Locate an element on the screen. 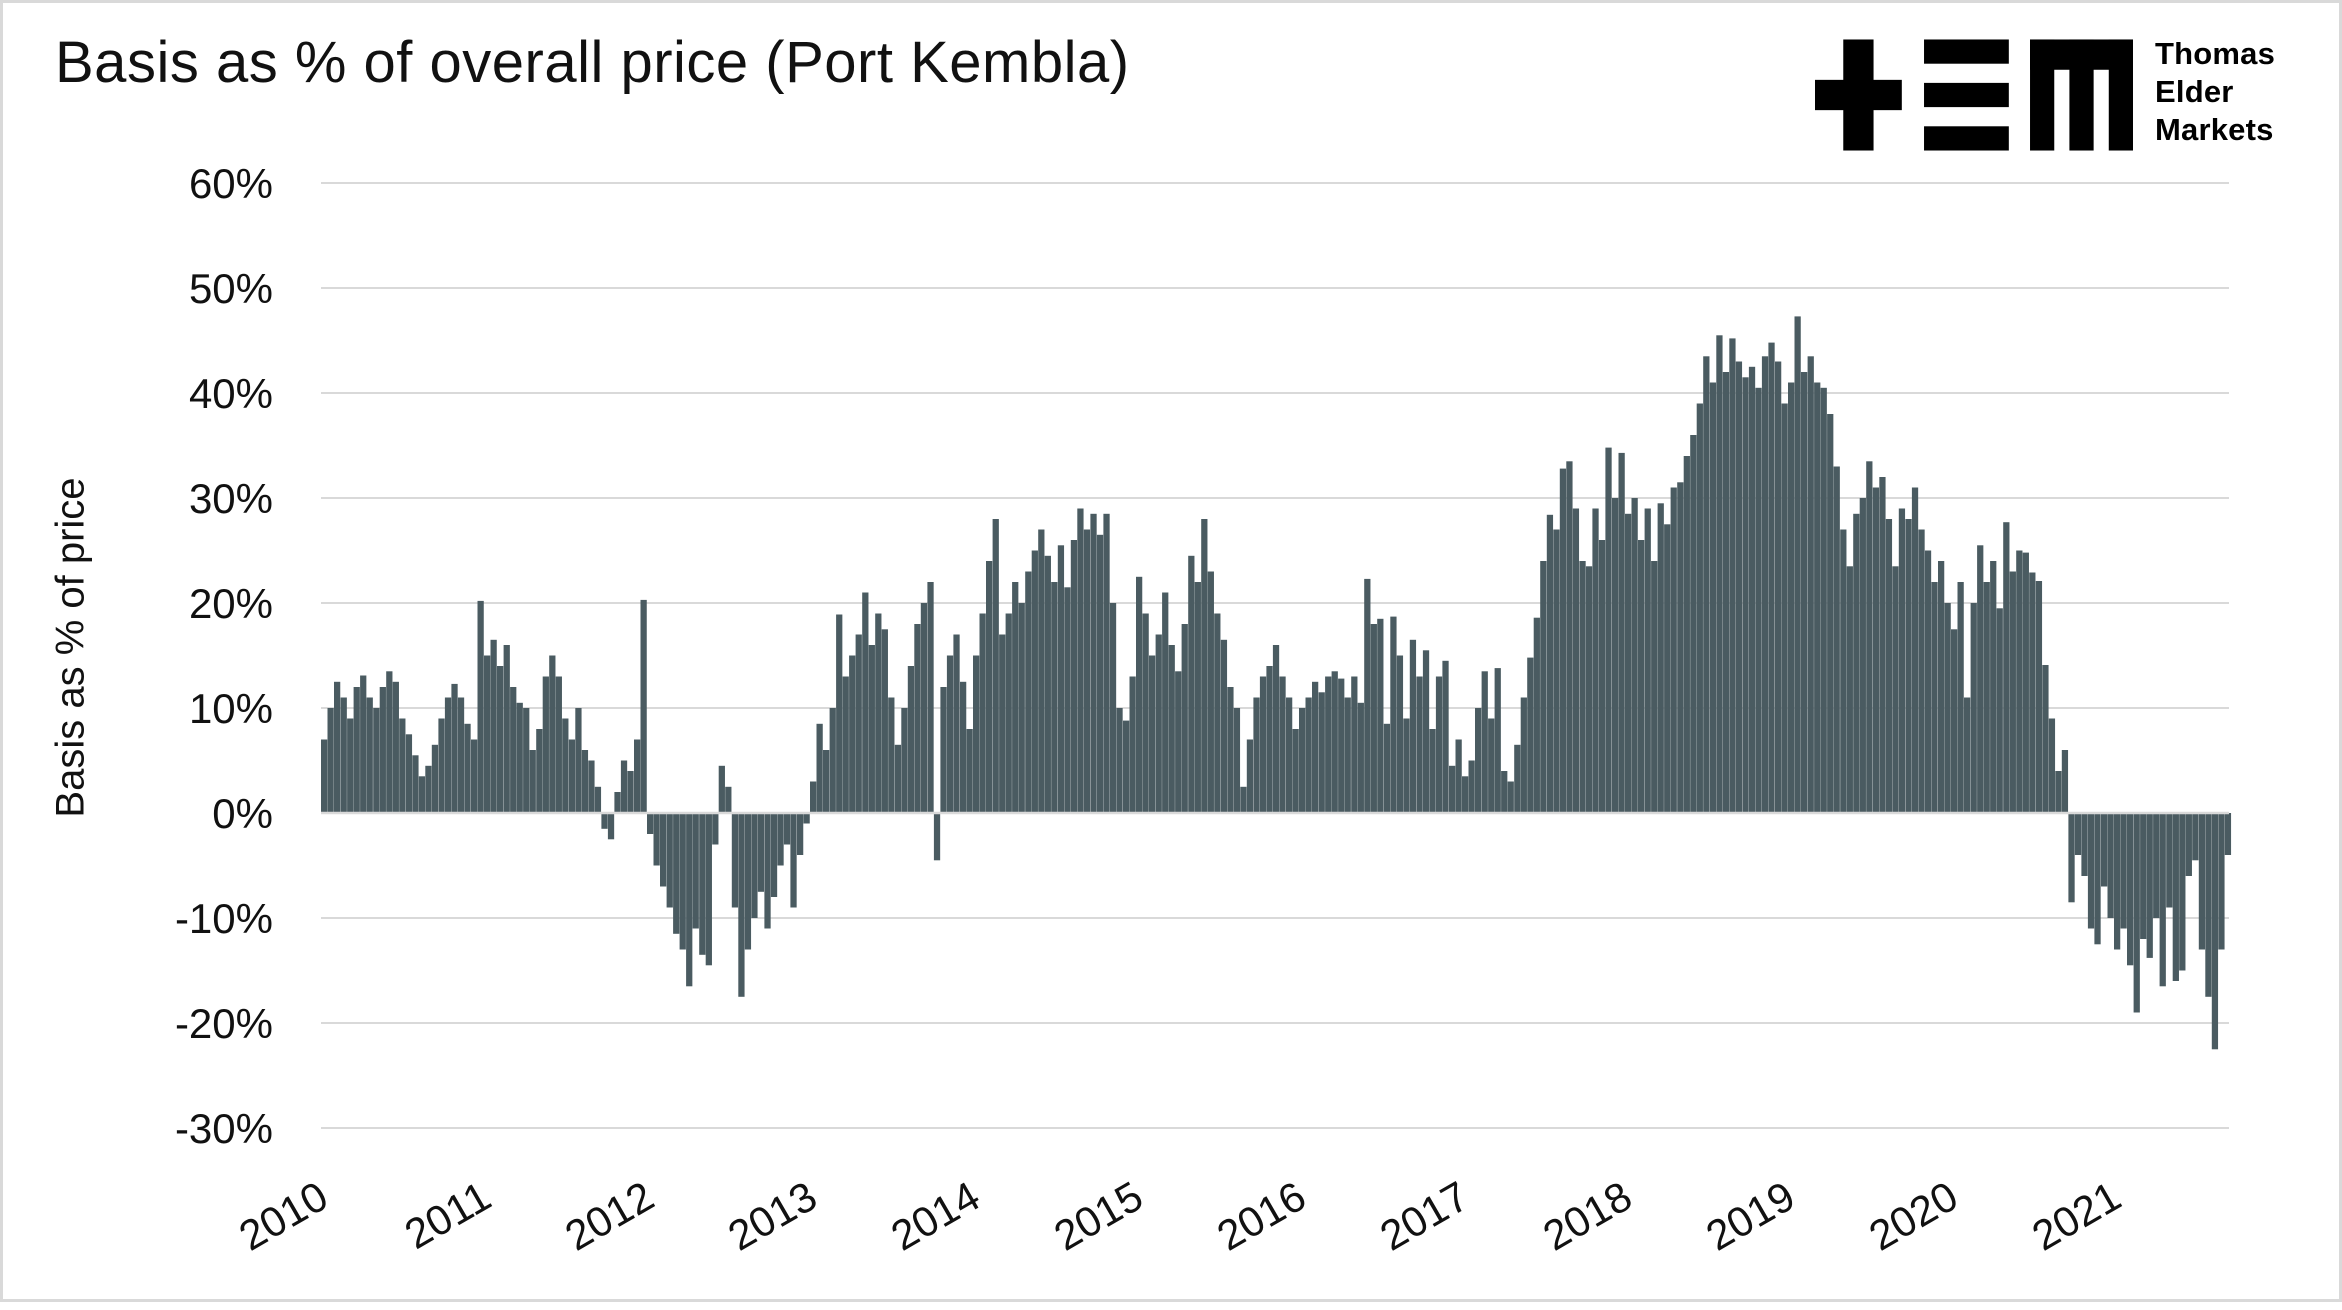 The image size is (2342, 1310). x-tick-label-2014: 2014 is located at coordinates (935, 1215).